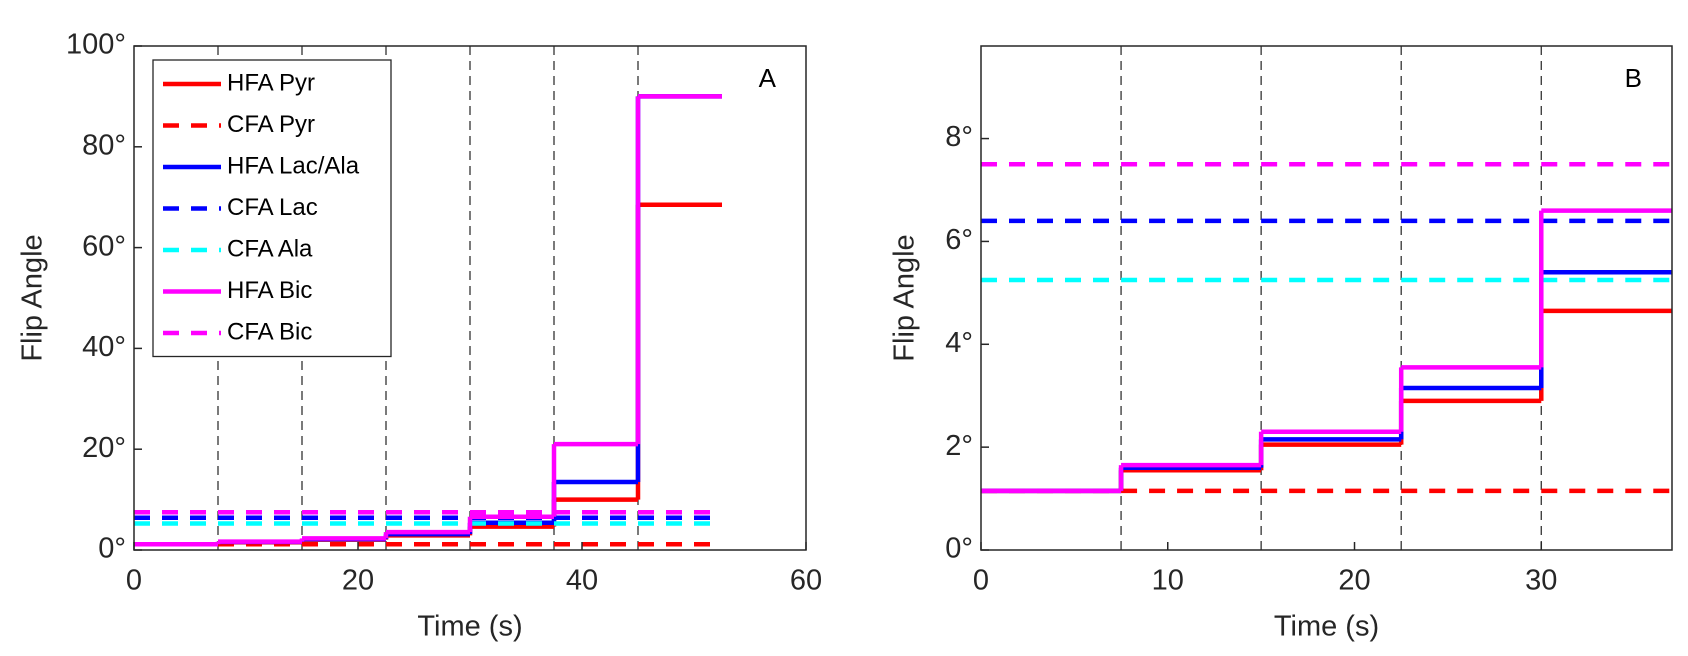 The height and width of the screenshot is (656, 1688). I want to click on y-tick-label: 80°, so click(104, 145).